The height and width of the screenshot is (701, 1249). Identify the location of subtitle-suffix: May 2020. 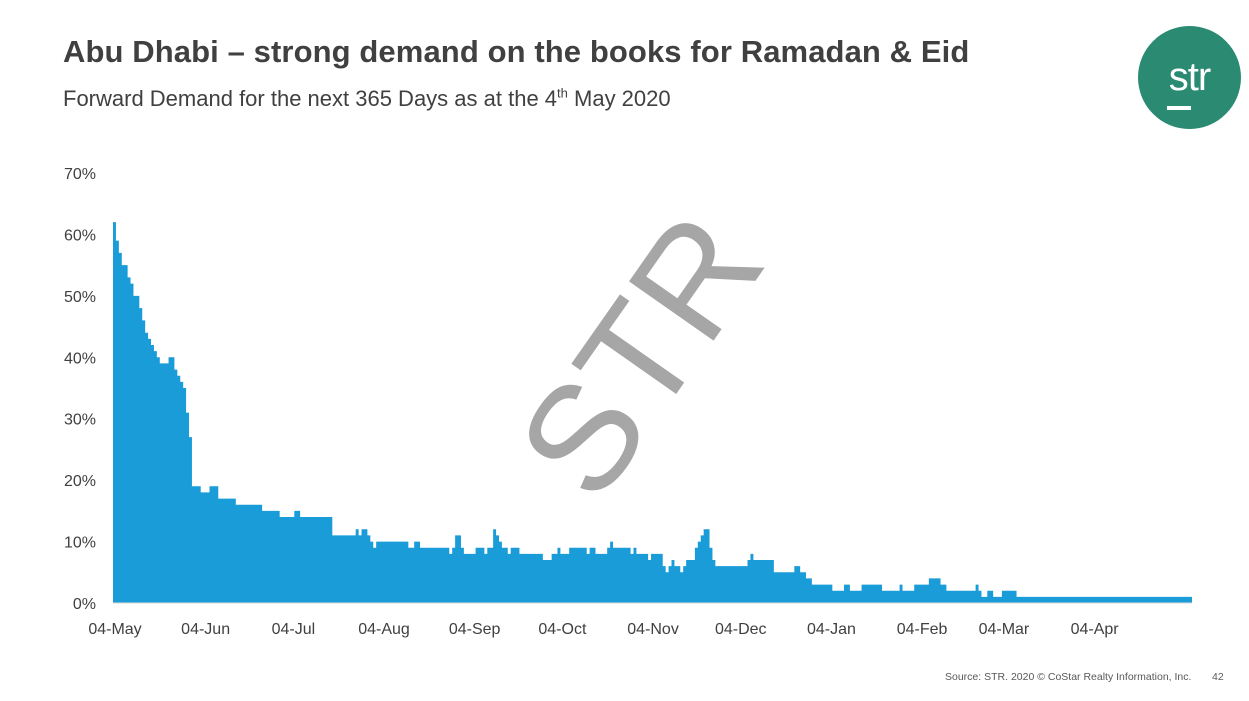
(619, 98).